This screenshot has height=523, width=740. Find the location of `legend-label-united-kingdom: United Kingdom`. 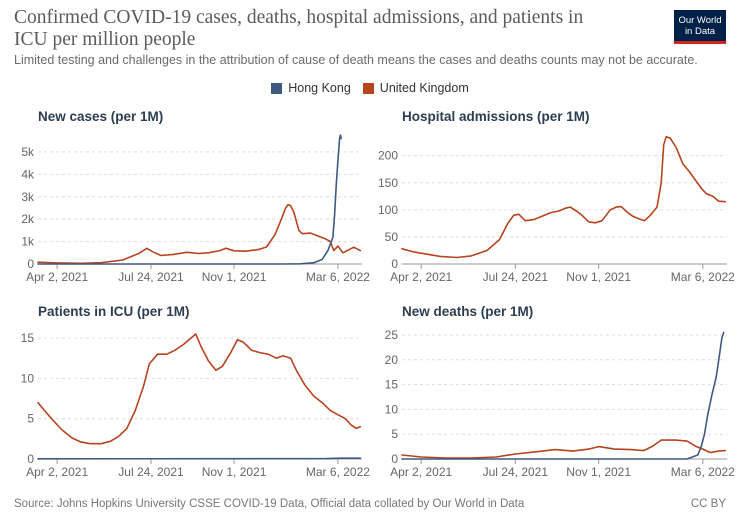

legend-label-united-kingdom: United Kingdom is located at coordinates (424, 88).